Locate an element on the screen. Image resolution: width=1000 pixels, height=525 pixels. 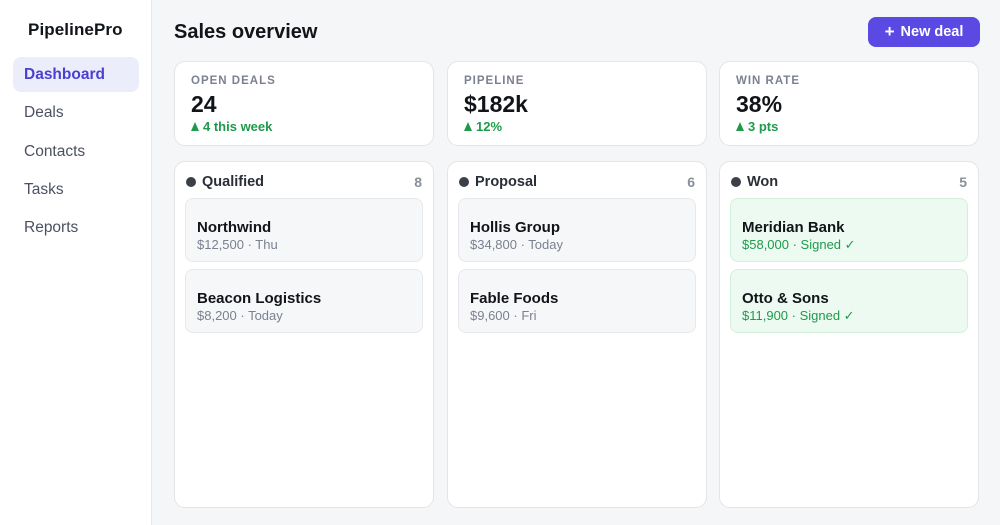
page-title: Sales overview is located at coordinates (246, 32).